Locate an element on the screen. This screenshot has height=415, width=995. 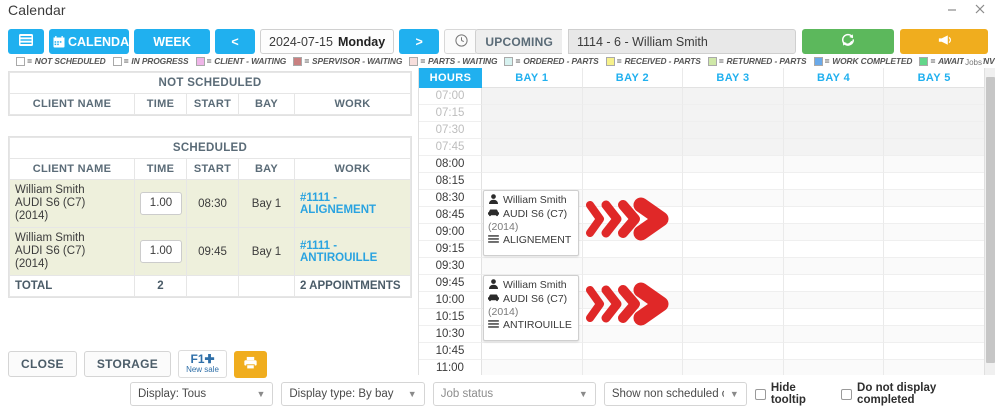
job-status-select: Job status ▼ is located at coordinates (514, 394).